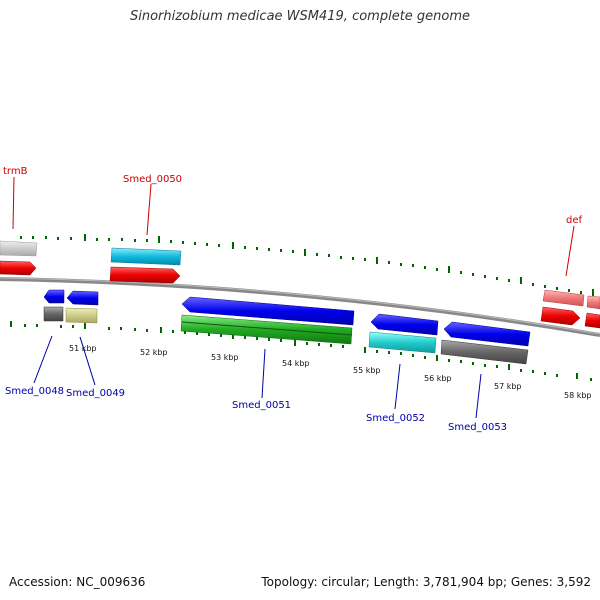 This screenshot has width=600, height=600. What do you see at coordinates (438, 378) in the screenshot?
I see `tick-label-56kbp: 56 kbp` at bounding box center [438, 378].